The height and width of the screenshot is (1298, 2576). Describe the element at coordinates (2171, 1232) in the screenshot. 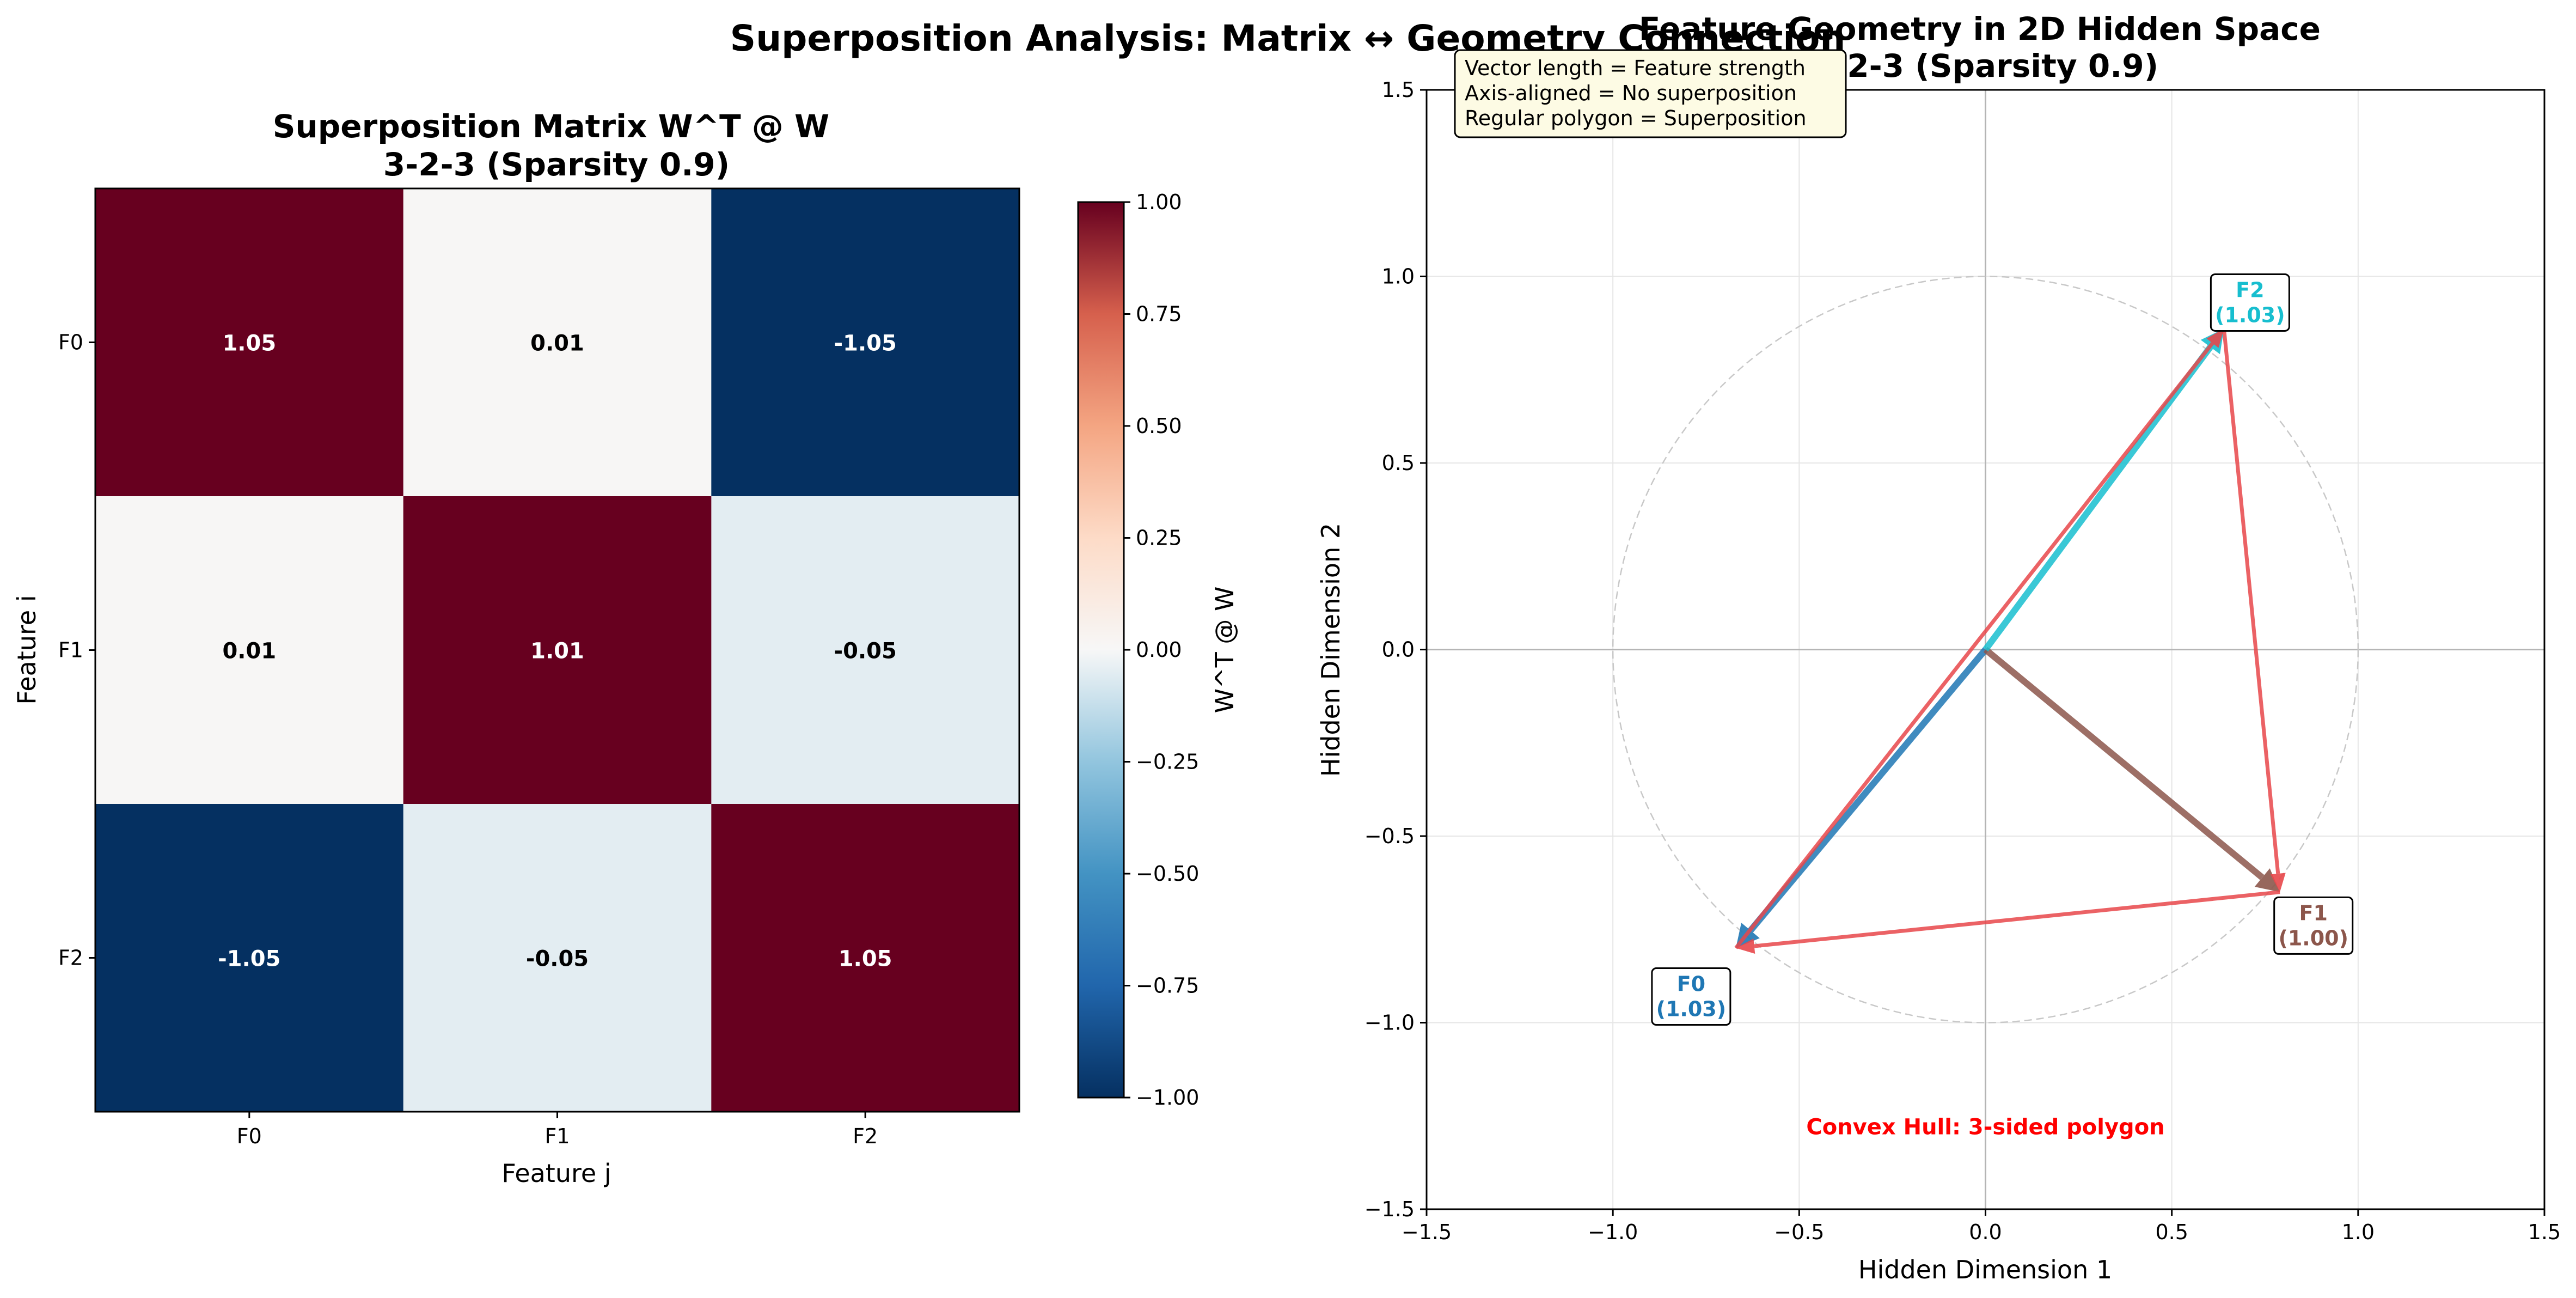

I see `geometry-xtick-label: 0.5` at that location.